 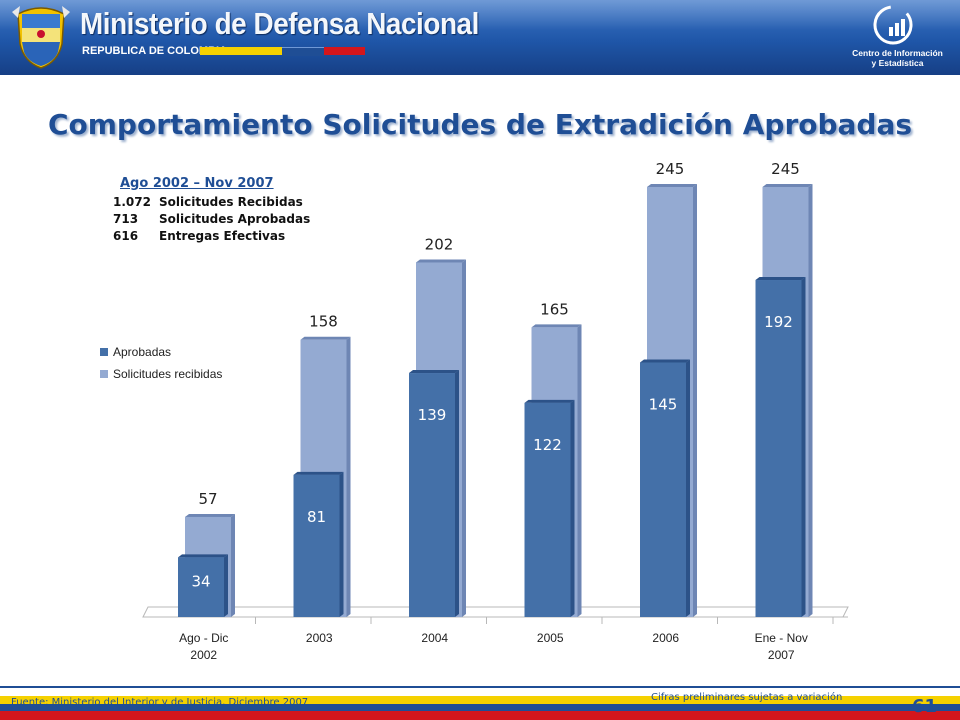 What do you see at coordinates (231, 202) in the screenshot?
I see `summary-label: Solicitudes Recibidas` at bounding box center [231, 202].